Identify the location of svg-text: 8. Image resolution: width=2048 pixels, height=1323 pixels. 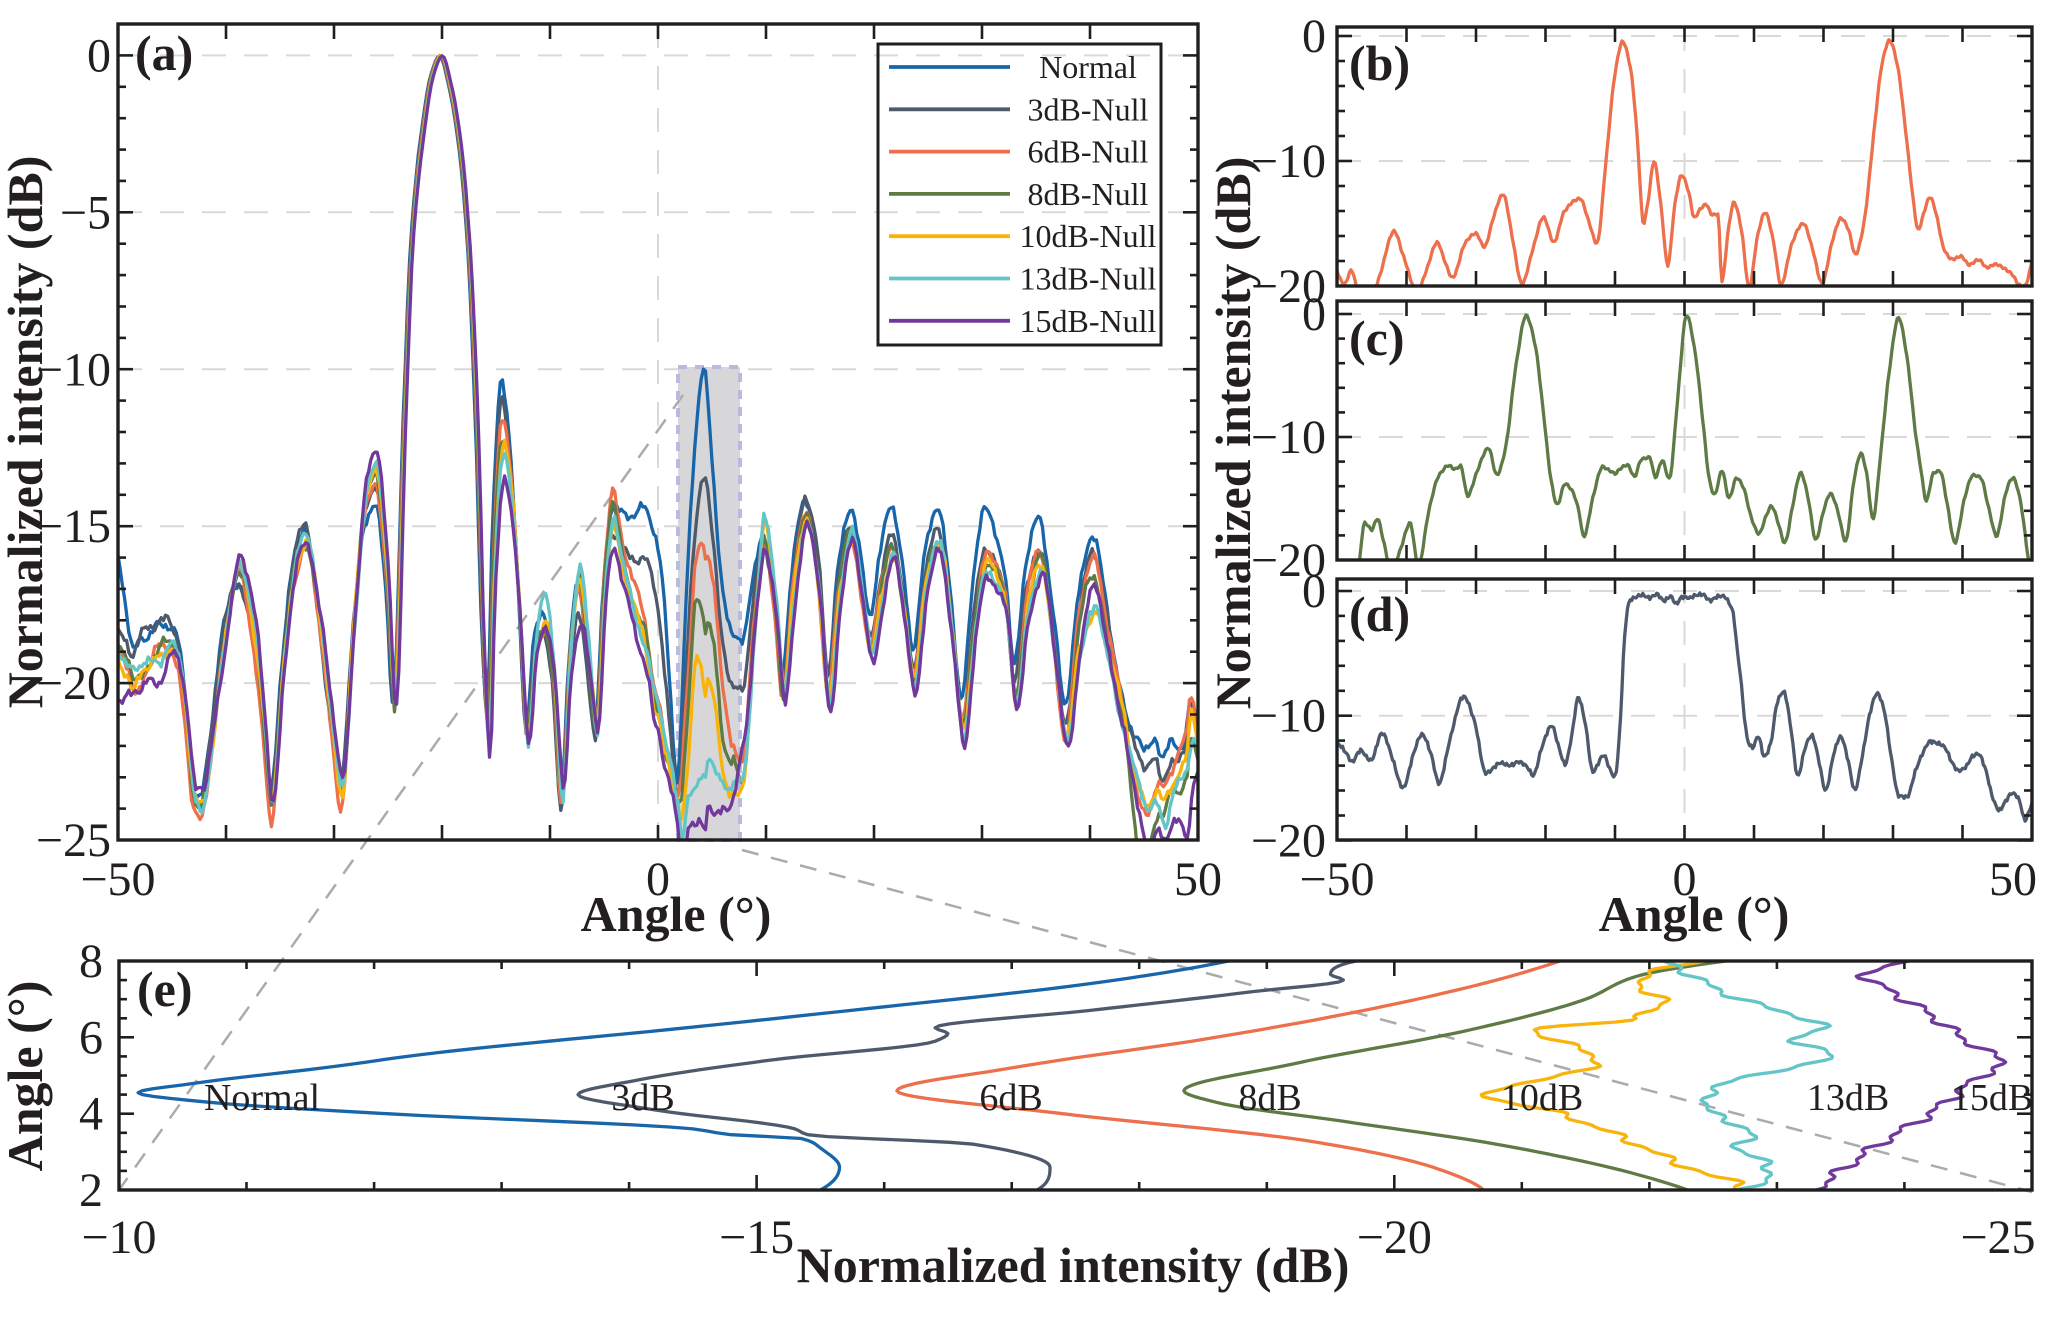
(91, 961).